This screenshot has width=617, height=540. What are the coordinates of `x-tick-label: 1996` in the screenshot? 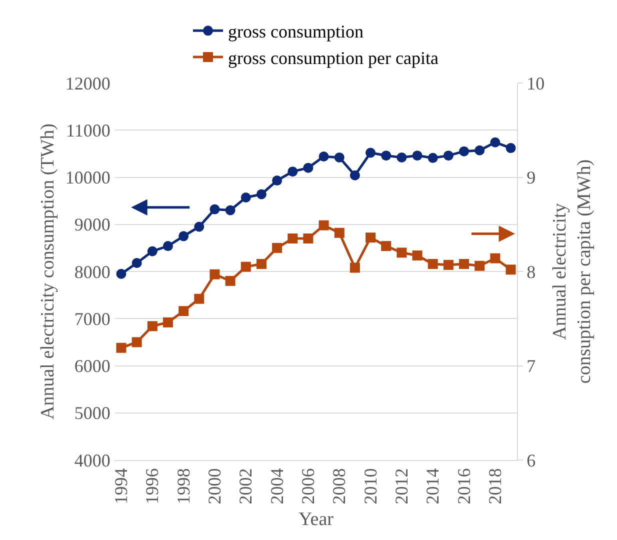 It's located at (152, 486).